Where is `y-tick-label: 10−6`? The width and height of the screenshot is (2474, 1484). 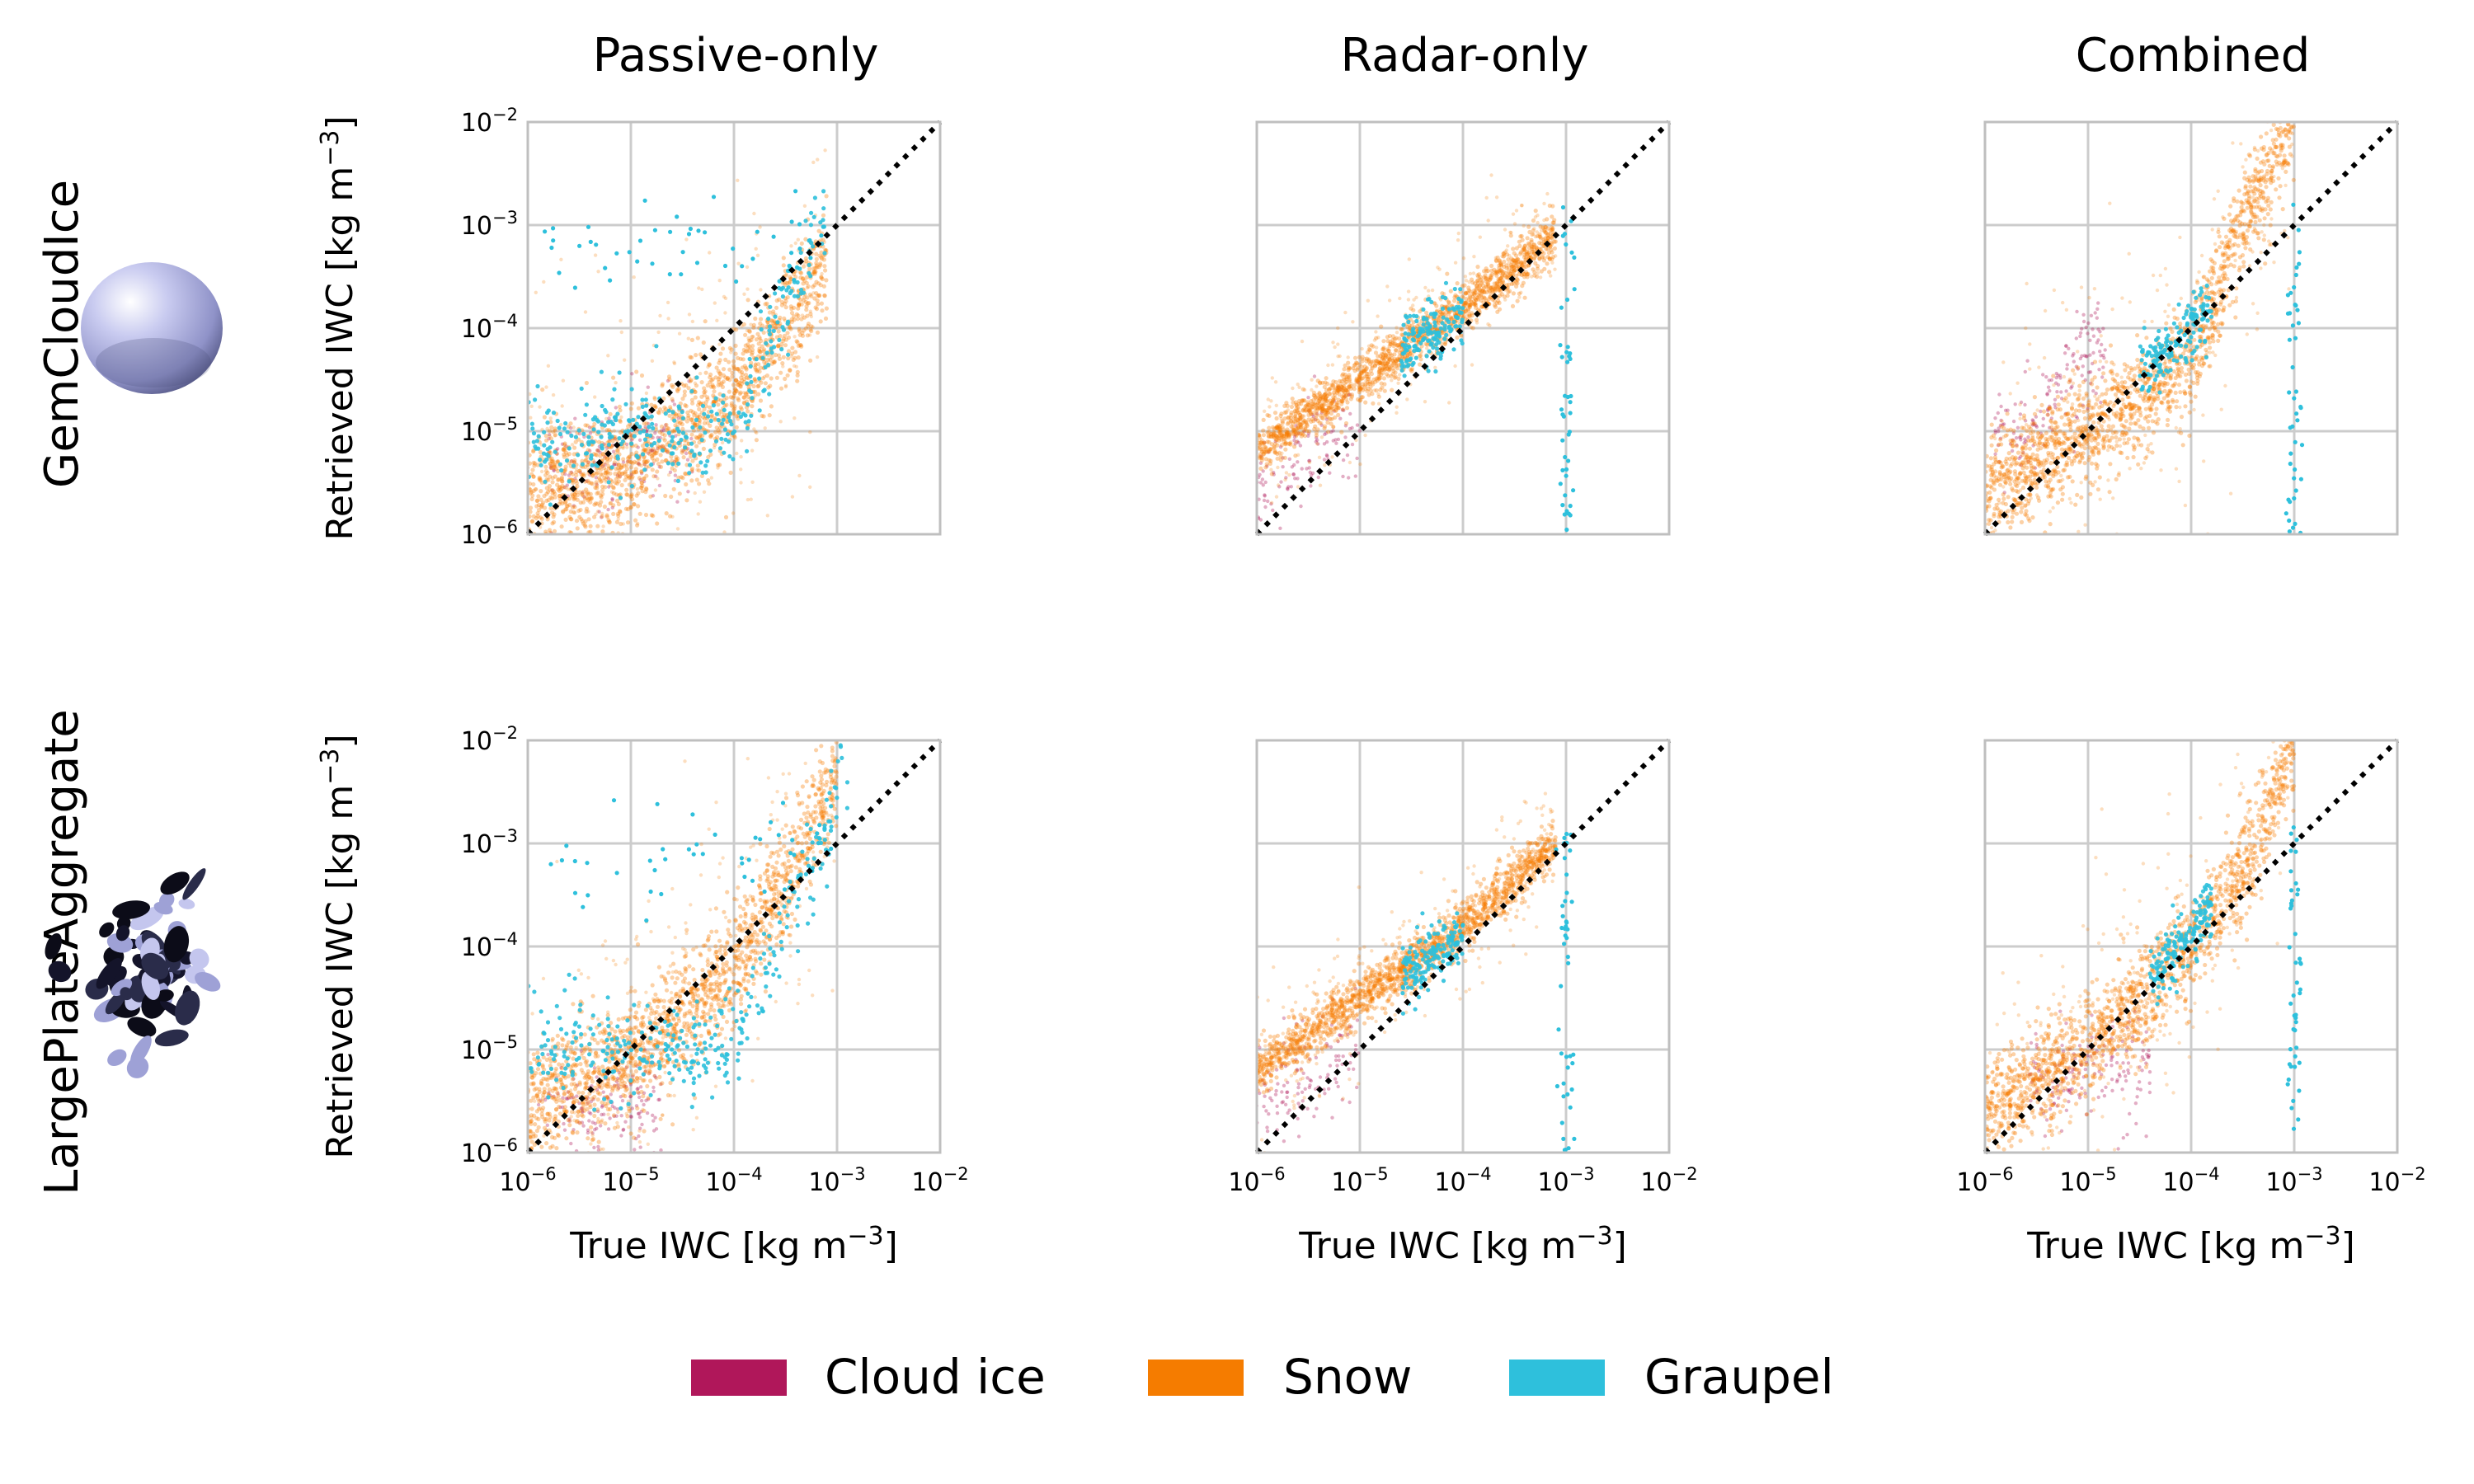 y-tick-label: 10−6 is located at coordinates (489, 533).